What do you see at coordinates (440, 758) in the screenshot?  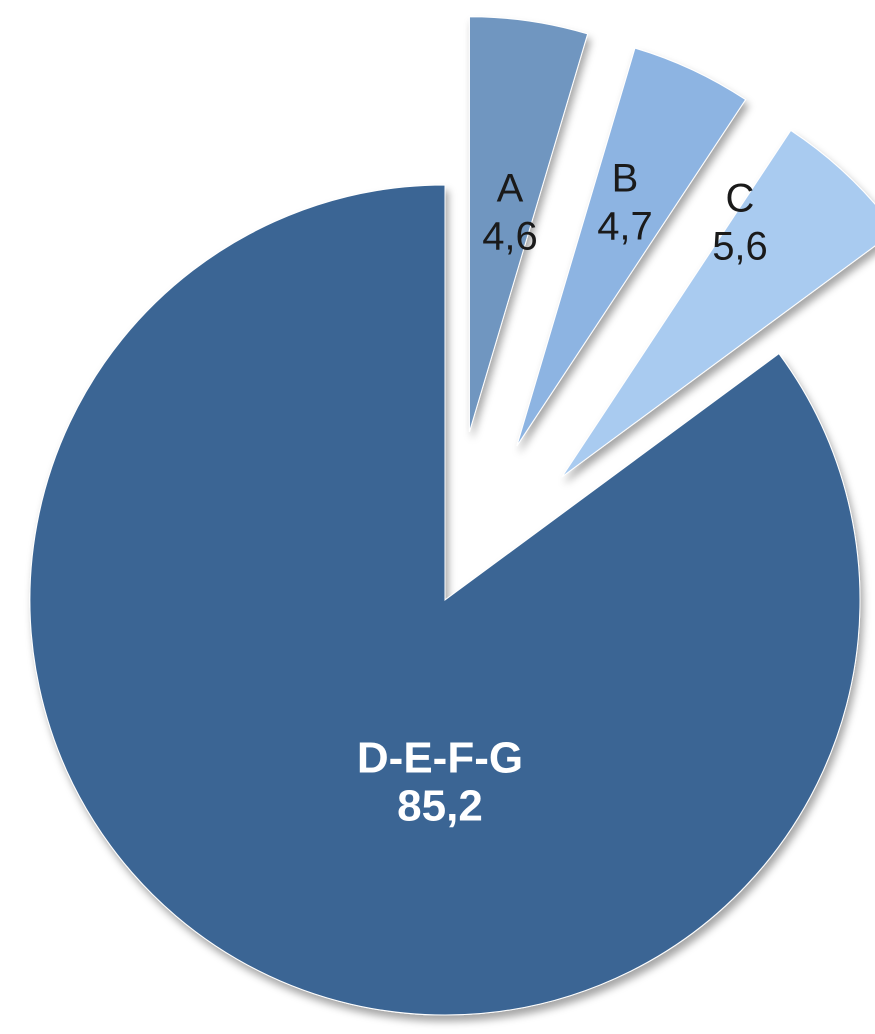 I see `slice-category: D-E-F-G` at bounding box center [440, 758].